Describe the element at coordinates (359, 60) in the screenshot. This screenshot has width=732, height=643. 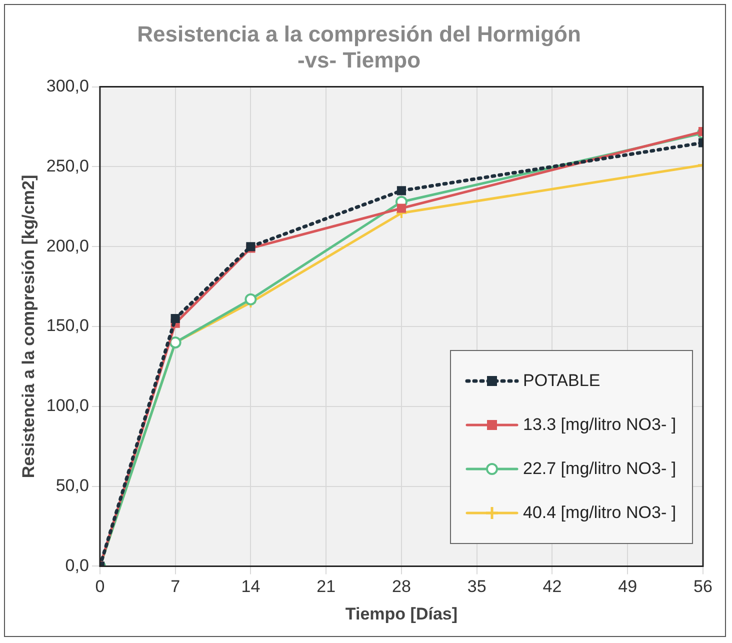
I see `text: -vs- Tiempo` at that location.